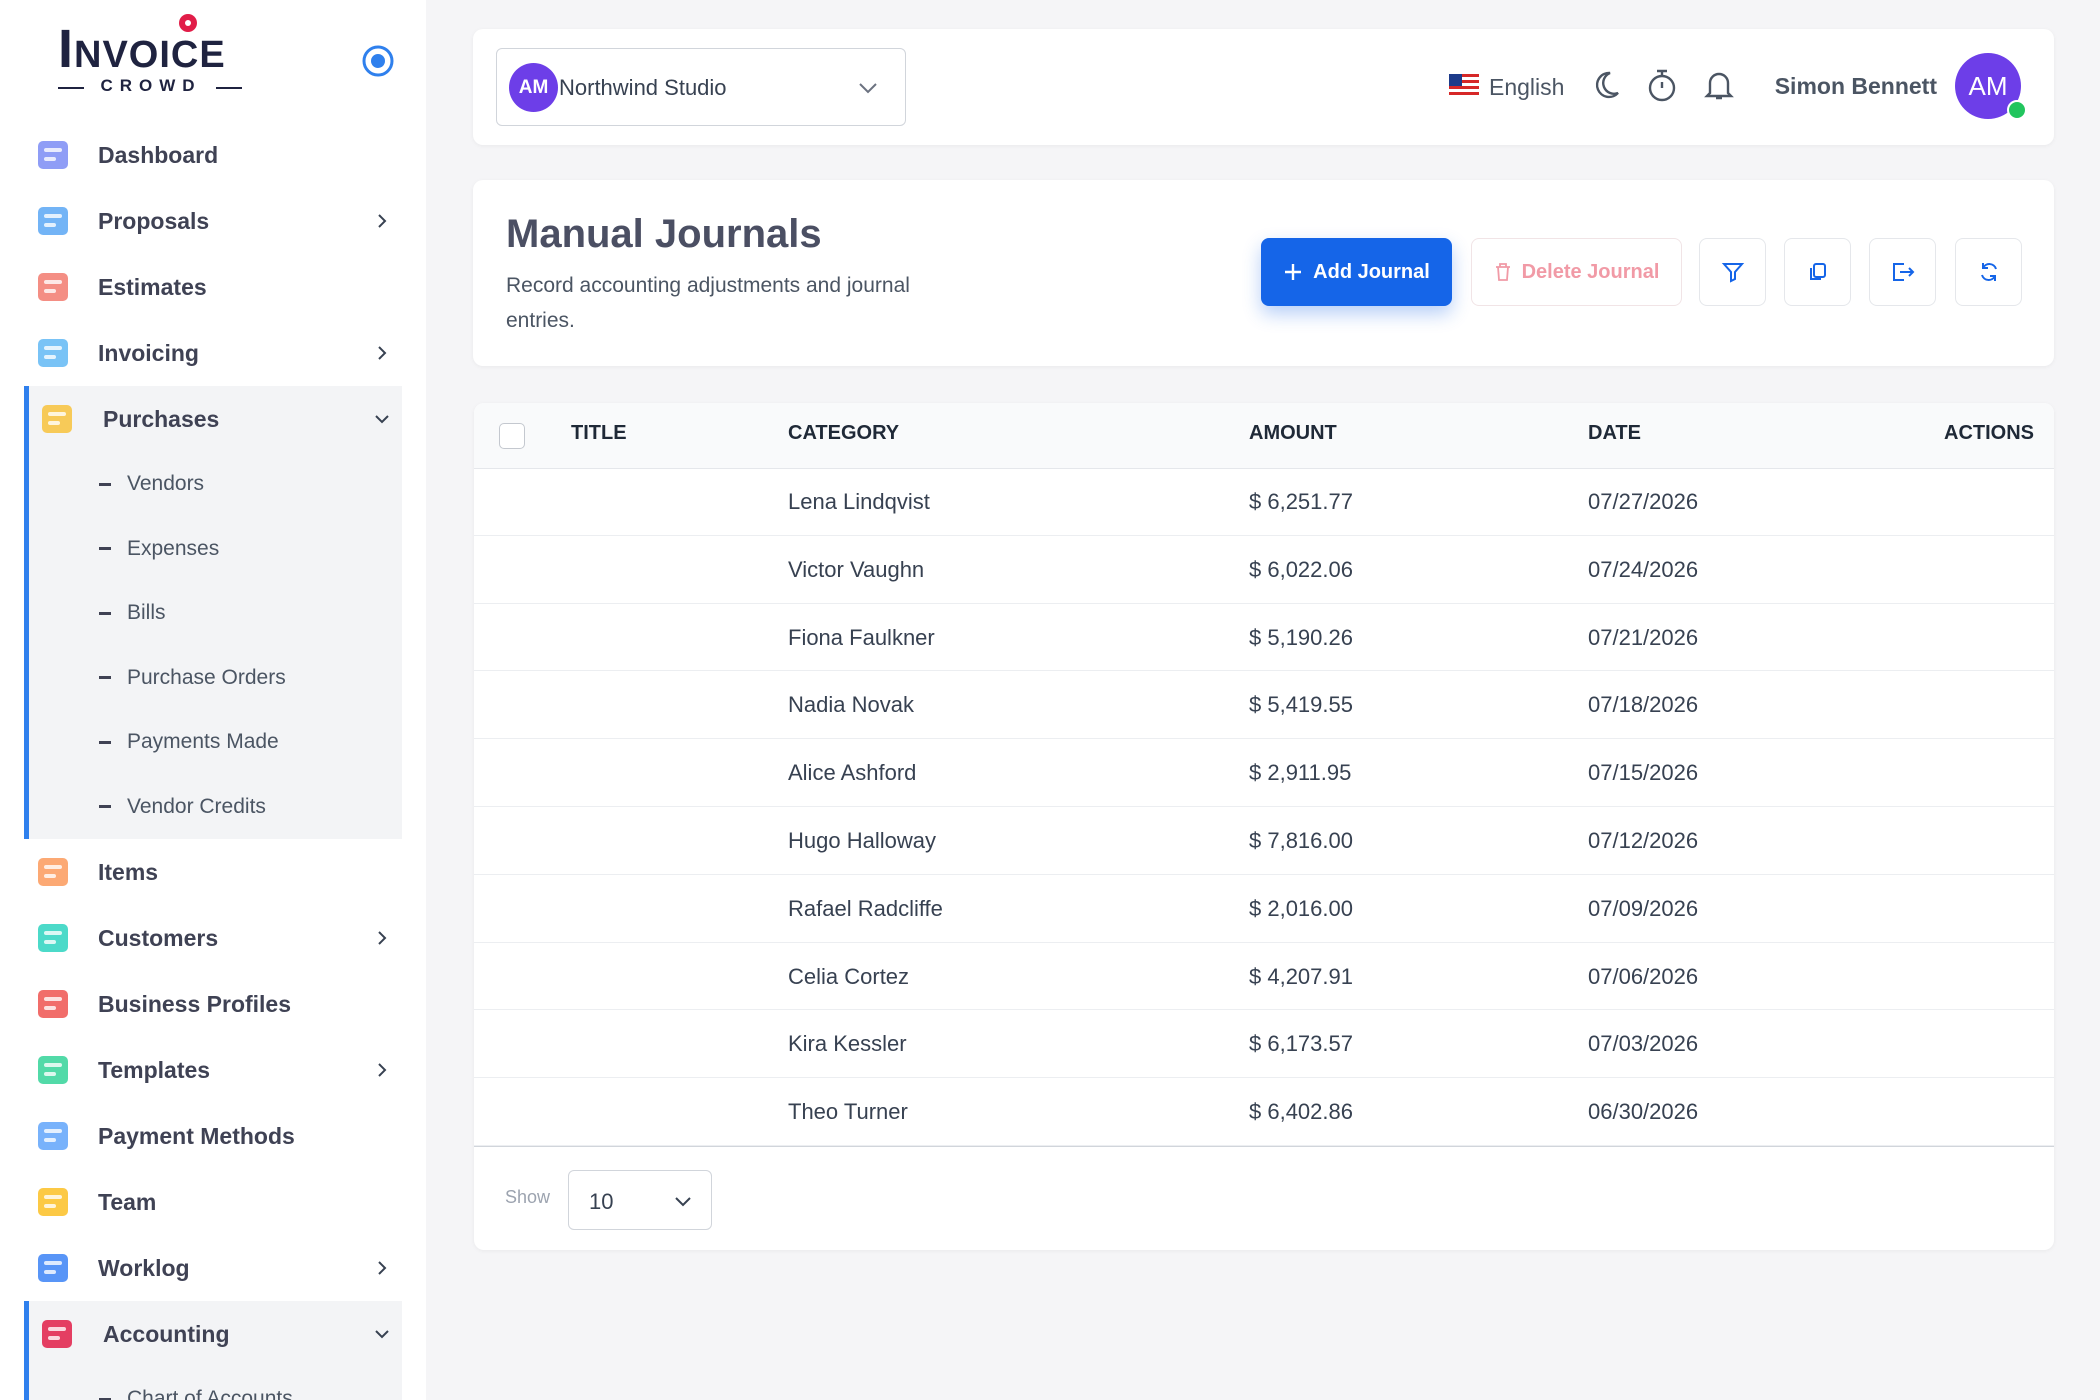  I want to click on nav-subitem: Payments Made, so click(213, 742).